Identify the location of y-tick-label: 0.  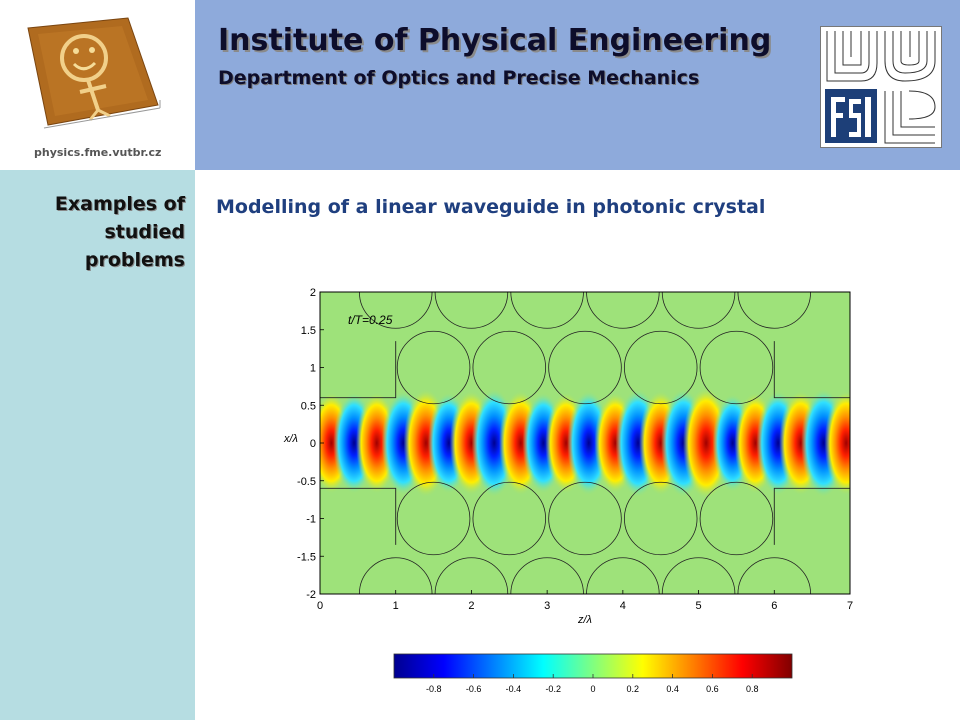
(313, 444).